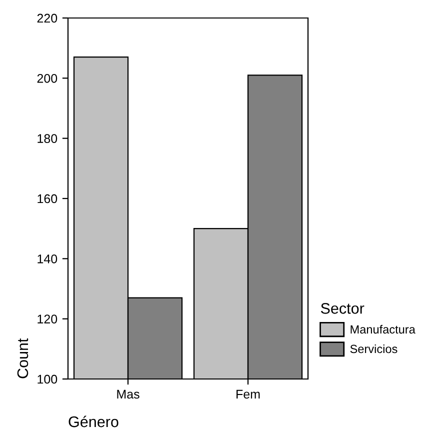  I want to click on y-tick-label: 100, so click(48, 379).